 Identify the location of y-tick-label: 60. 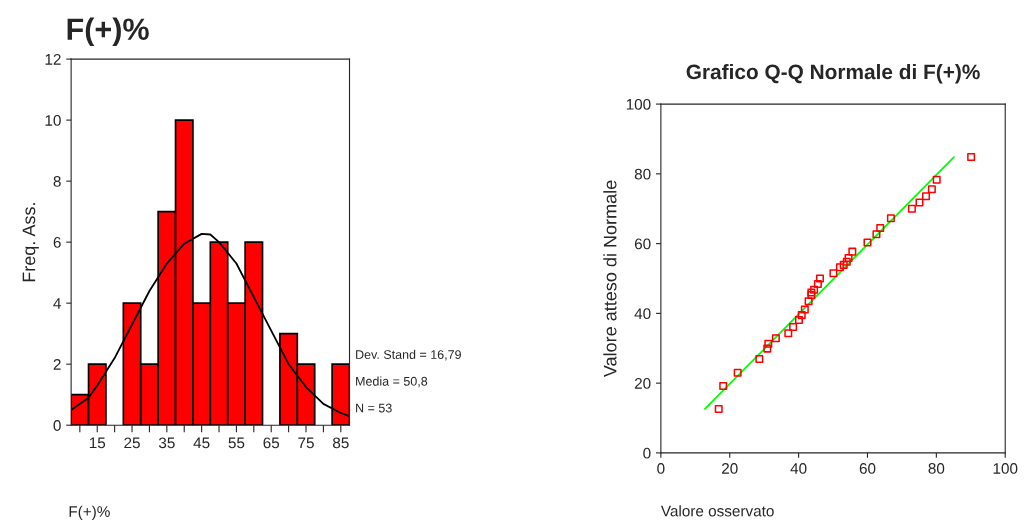
(642, 244).